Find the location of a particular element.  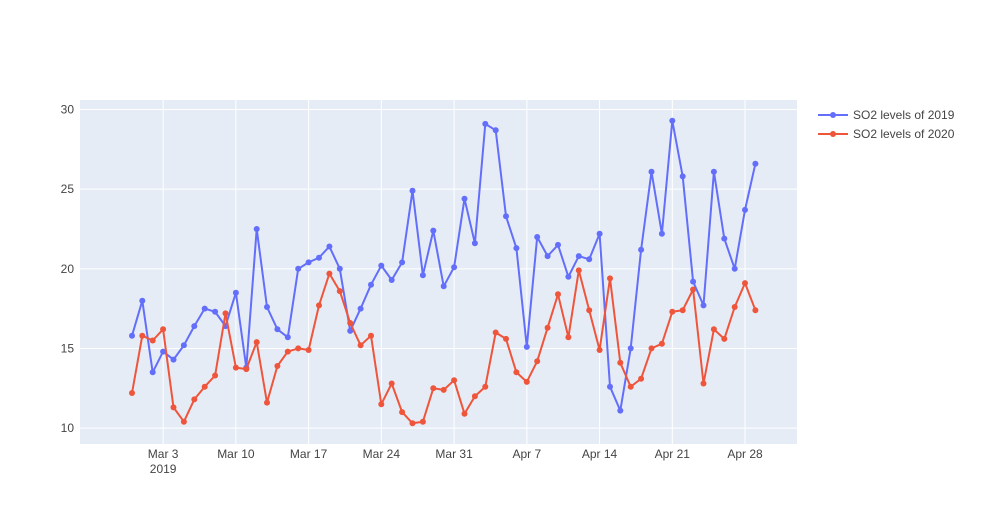

legend-item: SO2 levels of 2019 is located at coordinates (886, 115).